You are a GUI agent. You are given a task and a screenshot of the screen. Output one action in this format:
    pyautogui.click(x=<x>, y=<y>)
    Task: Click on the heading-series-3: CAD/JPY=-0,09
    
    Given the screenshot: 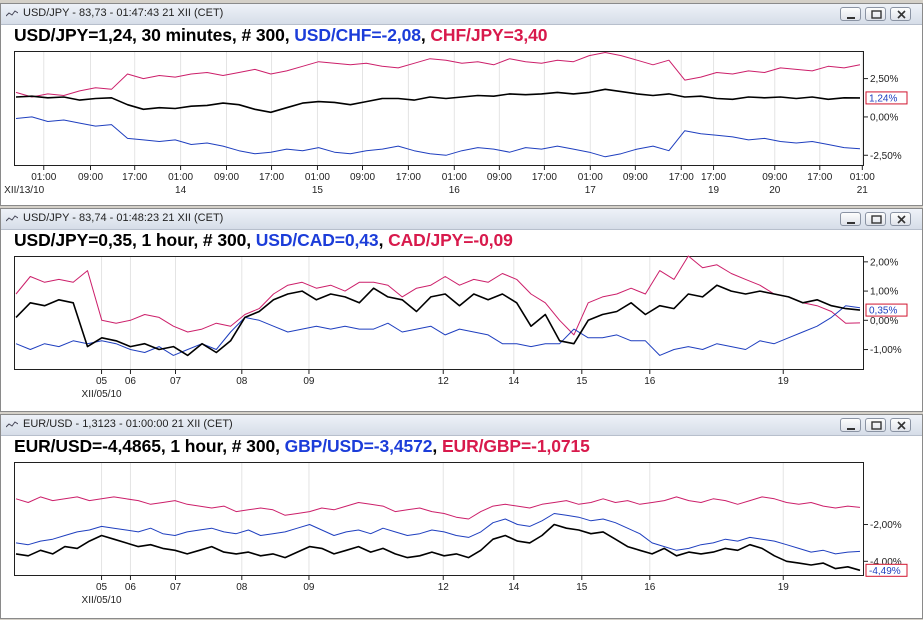 What is the action you would take?
    pyautogui.click(x=450, y=240)
    